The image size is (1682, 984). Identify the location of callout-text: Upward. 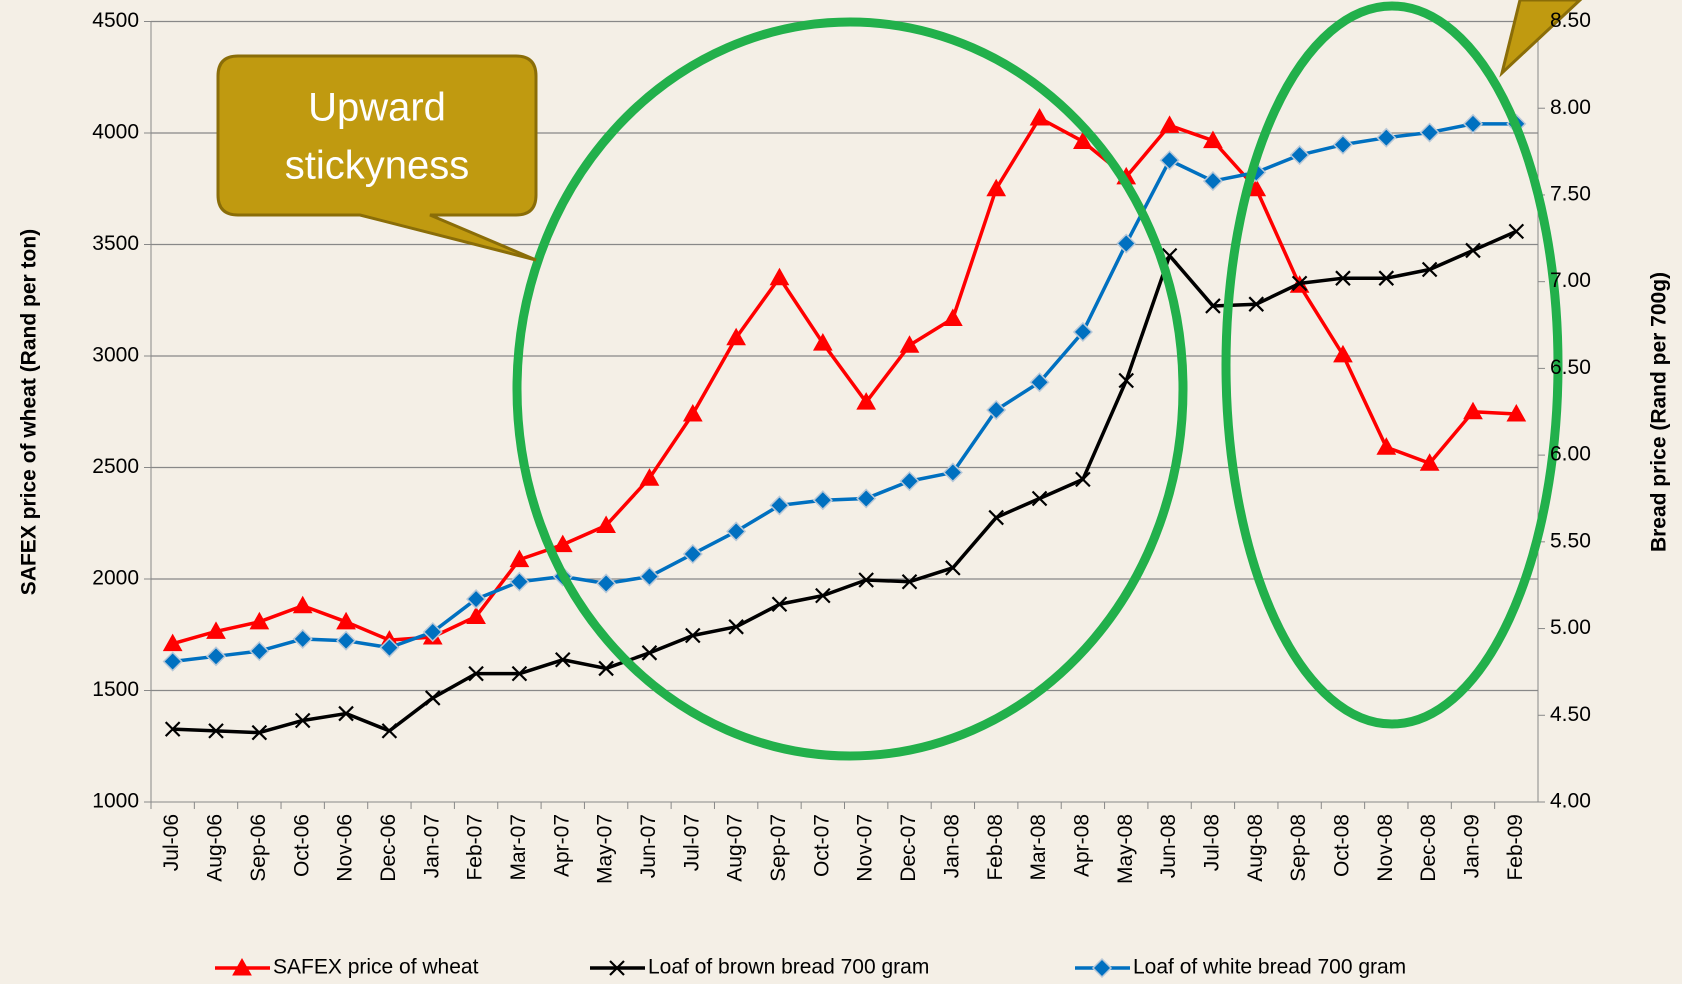
(377, 108).